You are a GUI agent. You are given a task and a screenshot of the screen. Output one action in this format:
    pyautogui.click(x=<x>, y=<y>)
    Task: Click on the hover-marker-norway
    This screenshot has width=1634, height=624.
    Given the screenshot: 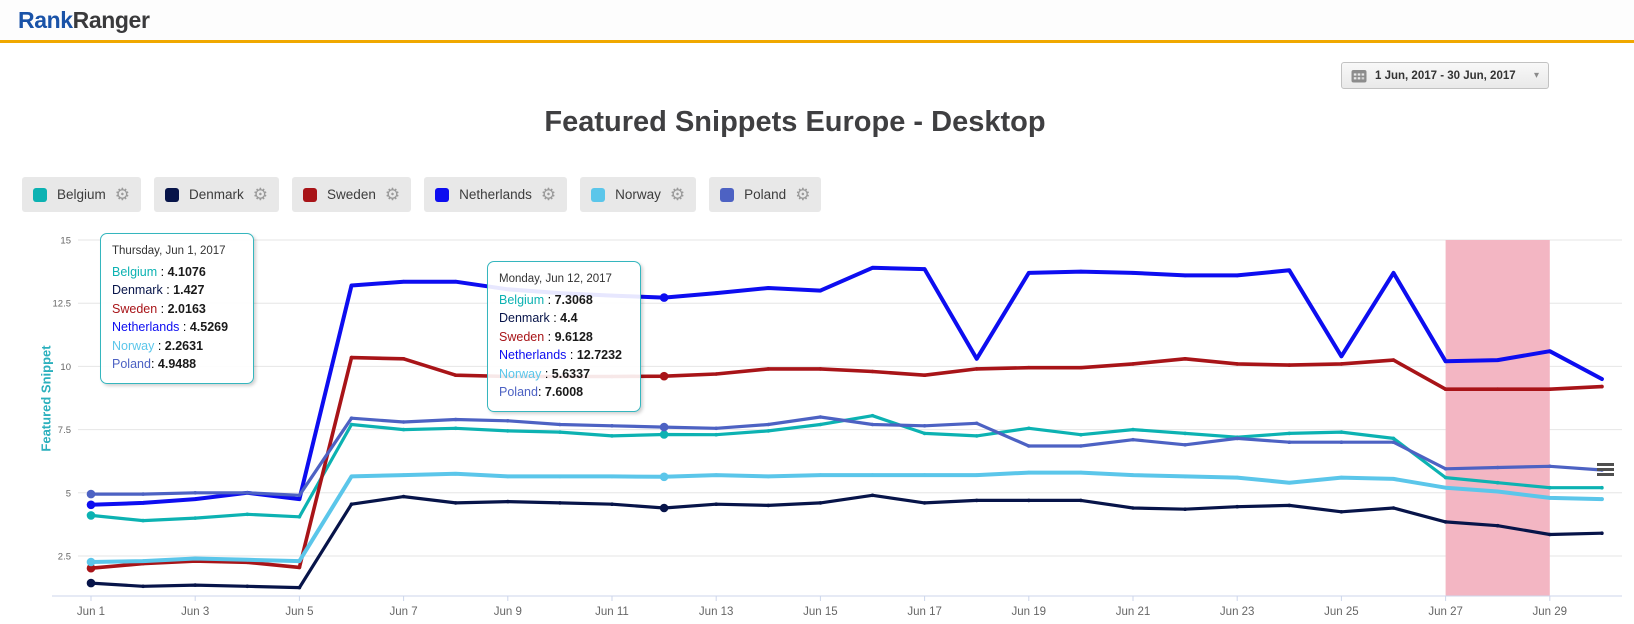 What is the action you would take?
    pyautogui.click(x=664, y=477)
    